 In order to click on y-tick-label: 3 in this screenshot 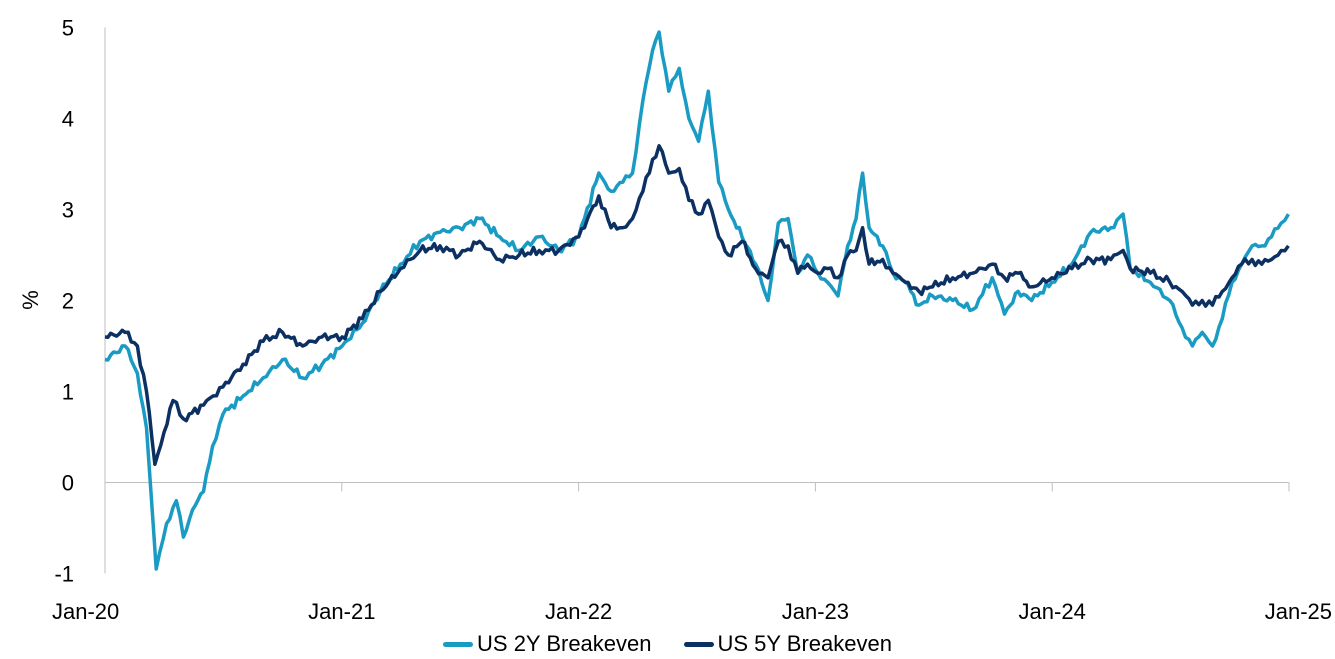, I will do `click(68, 210)`.